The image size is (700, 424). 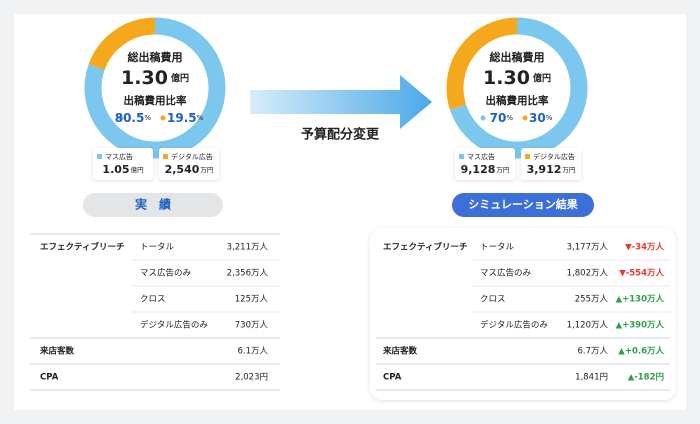 I want to click on amount-value: 3,912, so click(x=544, y=169).